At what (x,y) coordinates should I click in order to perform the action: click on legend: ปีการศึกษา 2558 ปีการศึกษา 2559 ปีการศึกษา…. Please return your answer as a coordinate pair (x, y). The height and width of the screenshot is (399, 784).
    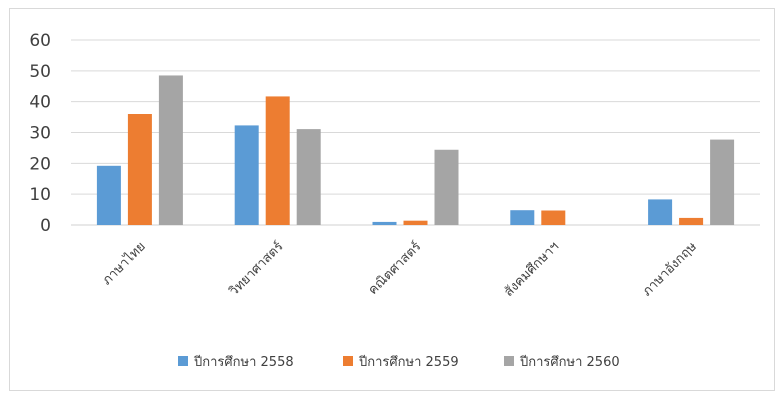
    Looking at the image, I should click on (399, 362).